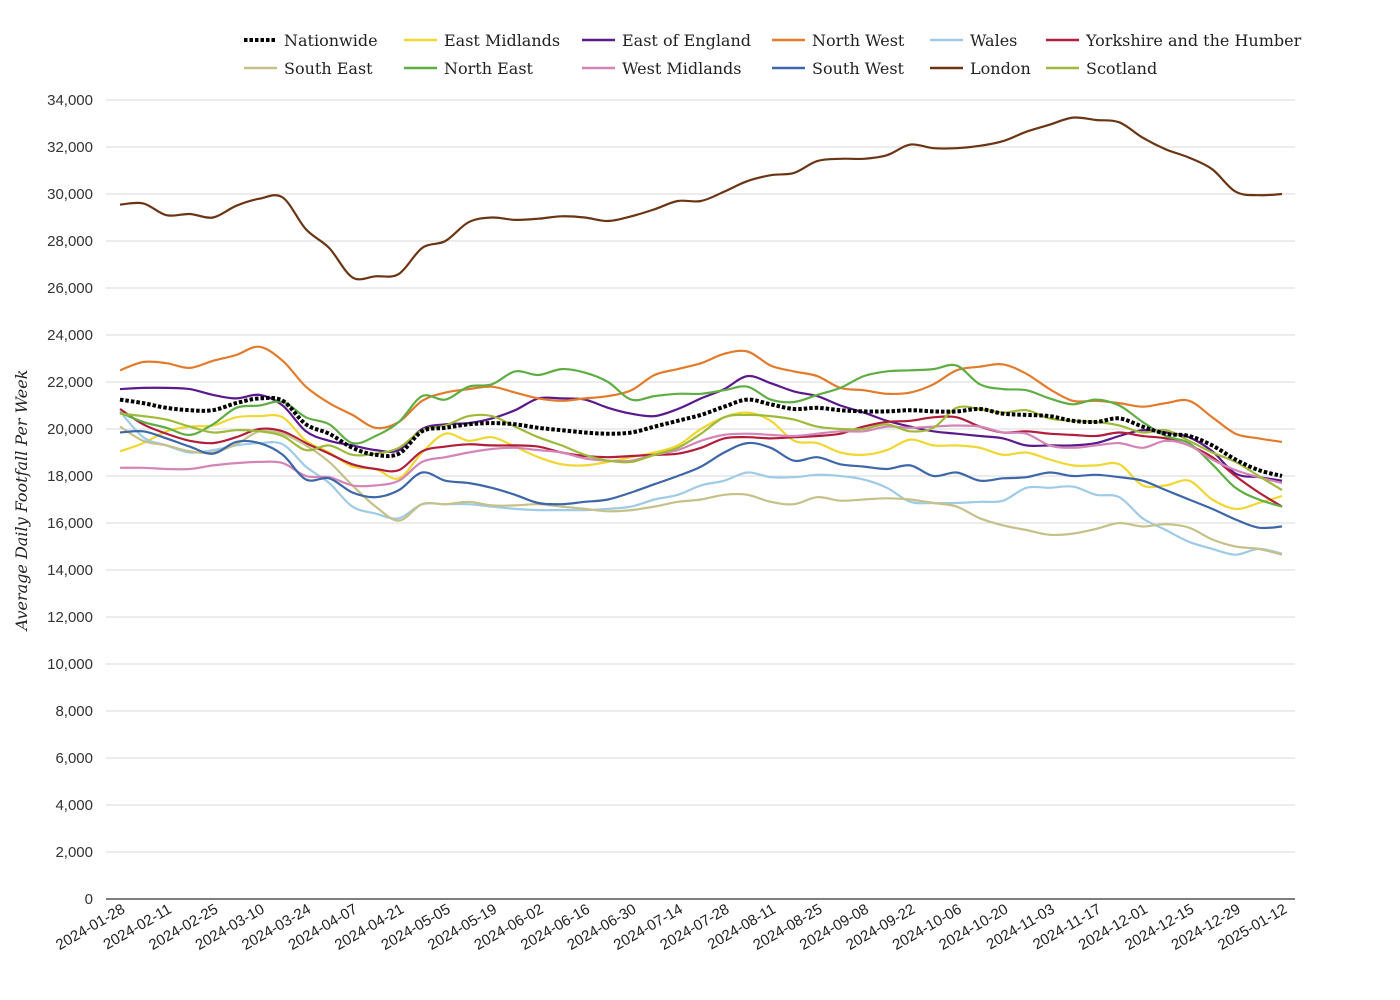 The width and height of the screenshot is (1400, 1000). I want to click on series-line-wales, so click(701, 483).